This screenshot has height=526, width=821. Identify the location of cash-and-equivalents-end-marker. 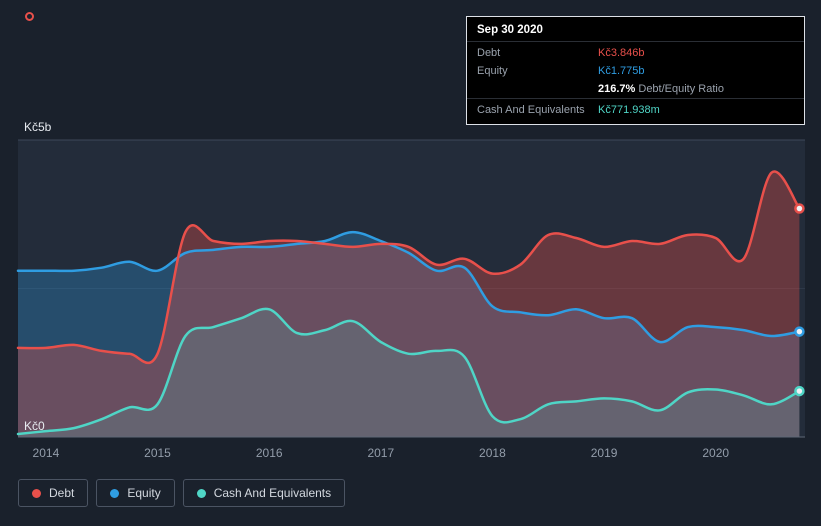
(799, 391).